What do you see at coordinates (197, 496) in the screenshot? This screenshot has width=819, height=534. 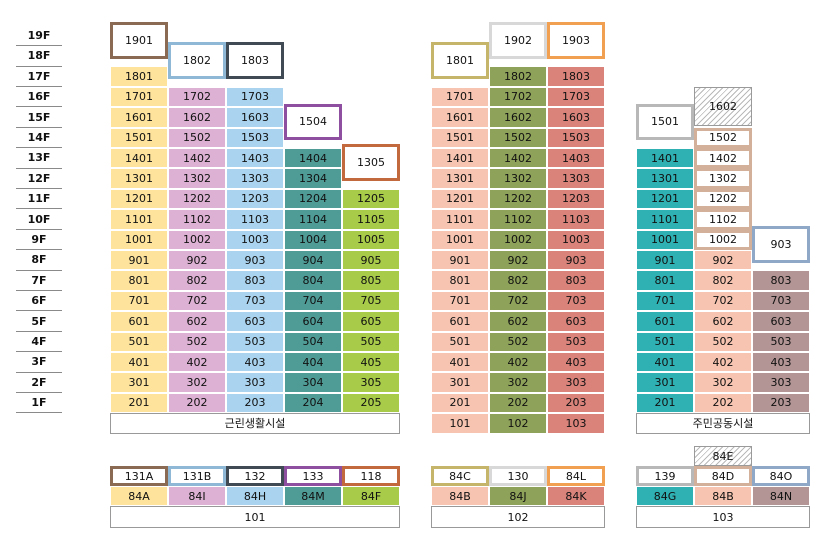 I see `legend-type-unit: 84I` at bounding box center [197, 496].